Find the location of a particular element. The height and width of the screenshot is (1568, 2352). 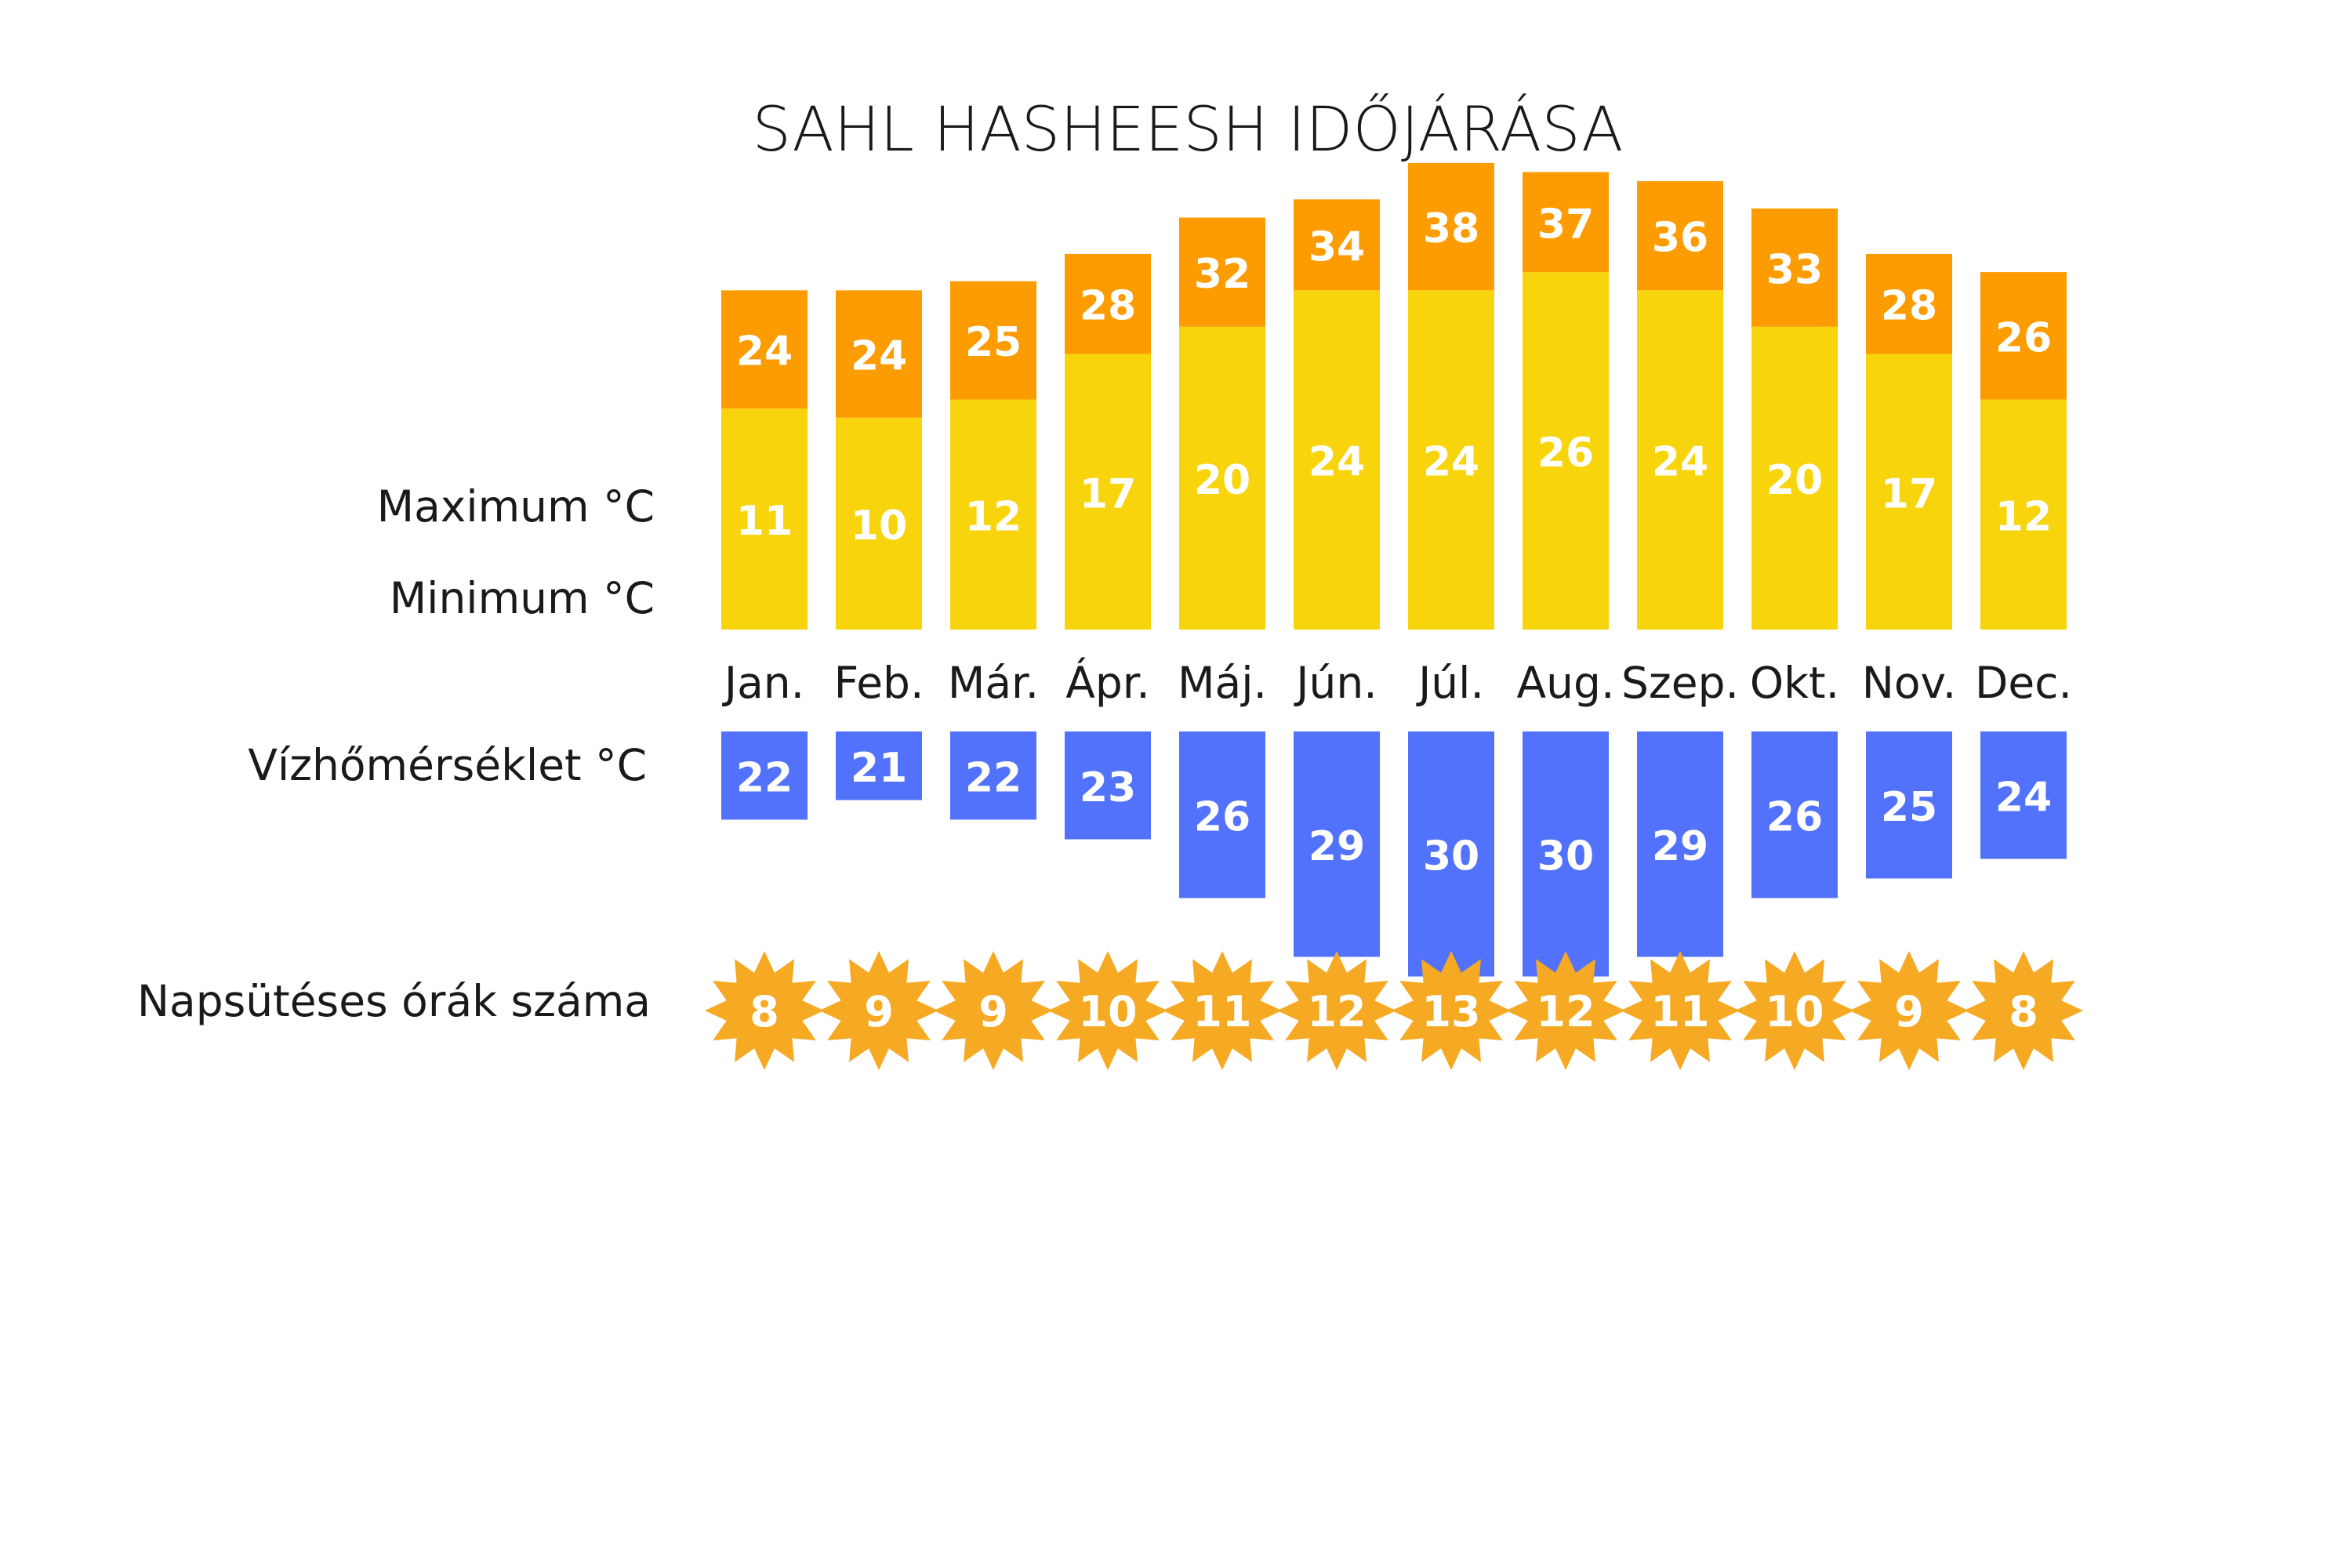

water-temp-value: 29 is located at coordinates (1336, 846).